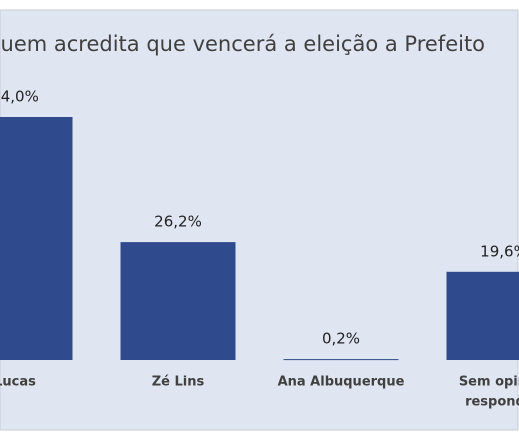 Image resolution: width=519 pixels, height=440 pixels. Describe the element at coordinates (178, 382) in the screenshot. I see `x-tick-label: Zé Lins` at that location.